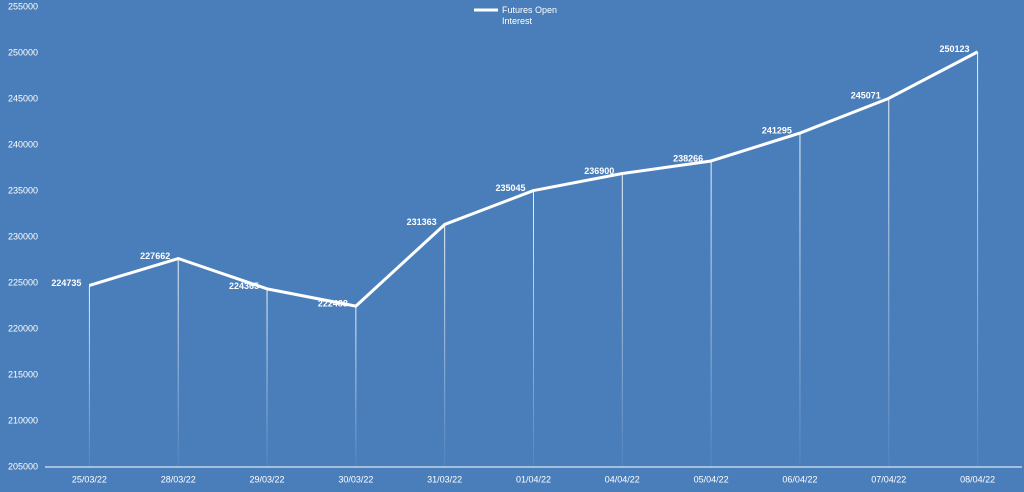 This screenshot has height=492, width=1024. I want to click on legend: Futures Open Interest, so click(518, 16).